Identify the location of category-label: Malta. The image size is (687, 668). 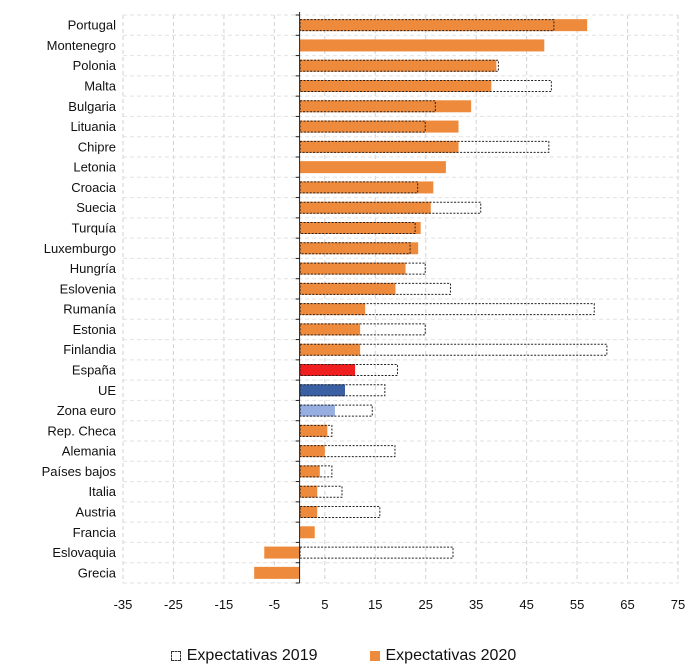
(100, 86).